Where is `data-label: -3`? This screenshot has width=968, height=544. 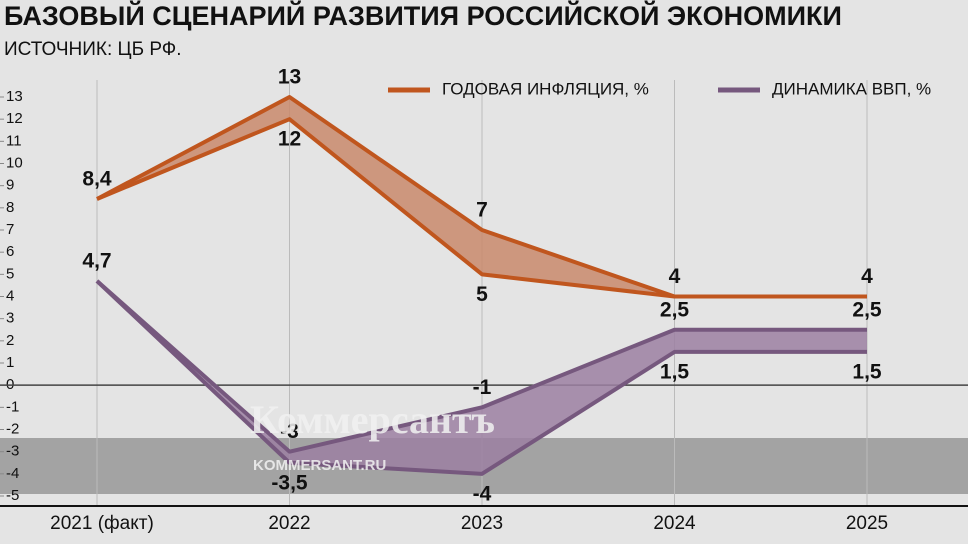 data-label: -3 is located at coordinates (289, 431).